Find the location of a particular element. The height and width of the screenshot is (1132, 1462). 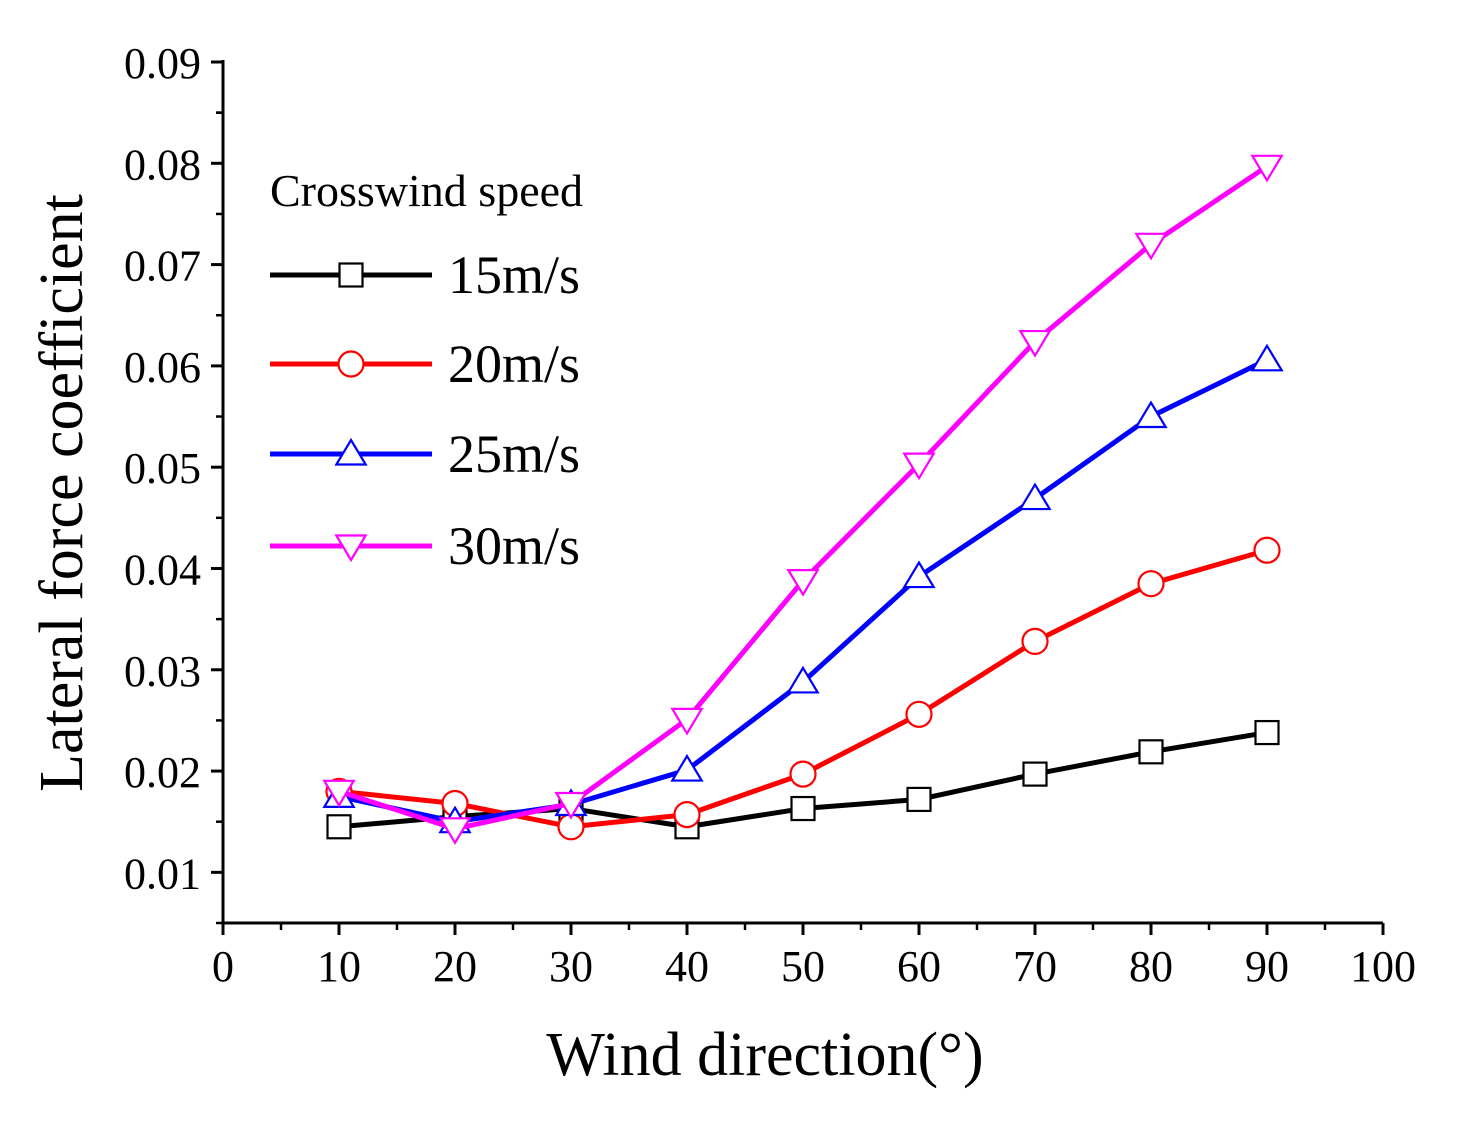

x-tick-label: 90 is located at coordinates (1267, 966).